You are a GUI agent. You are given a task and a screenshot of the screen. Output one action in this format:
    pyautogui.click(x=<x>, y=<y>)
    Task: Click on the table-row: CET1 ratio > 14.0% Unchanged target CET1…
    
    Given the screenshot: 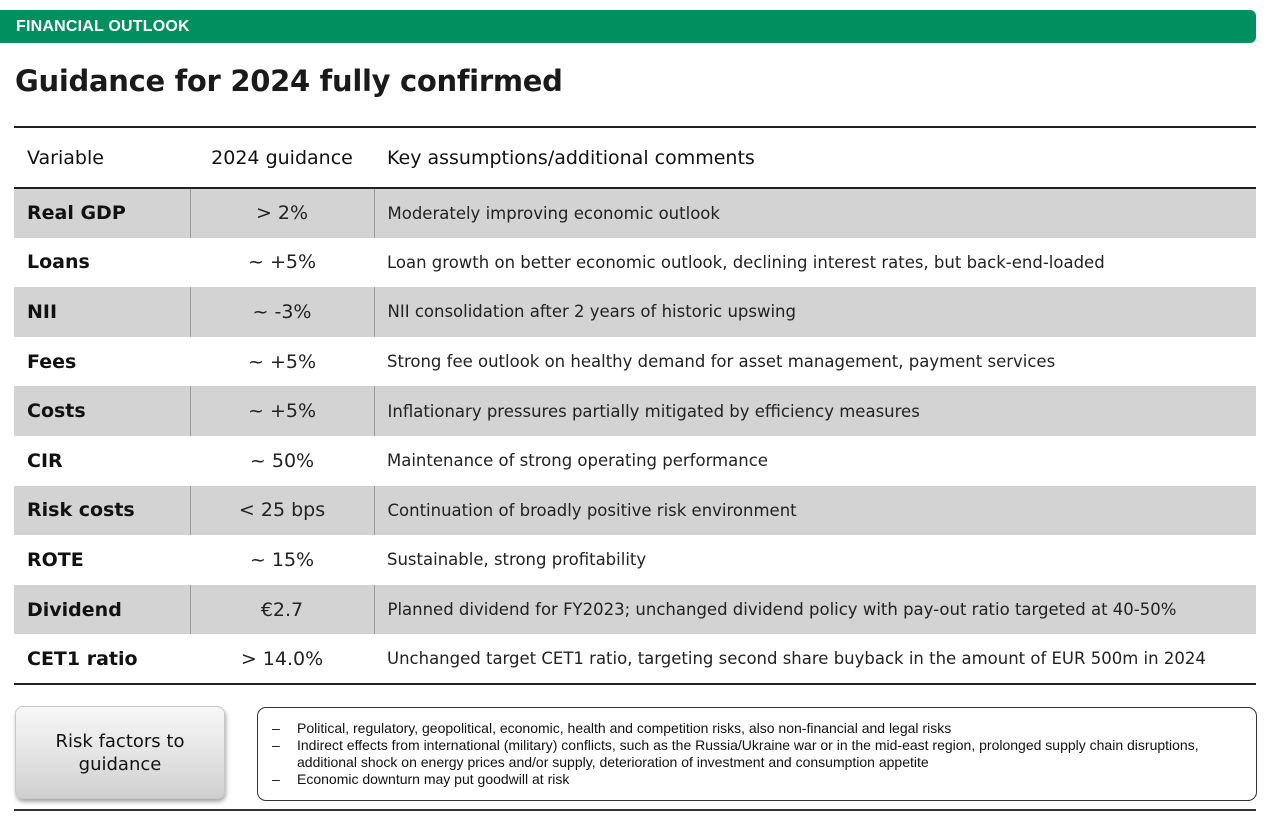 What is the action you would take?
    pyautogui.click(x=635, y=659)
    